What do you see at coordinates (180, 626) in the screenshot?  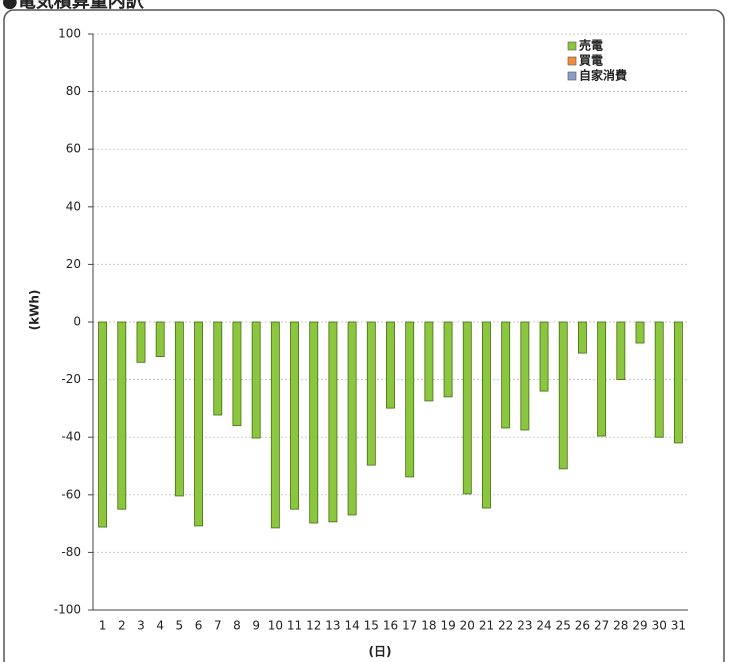 I see `x-tick-label: 5` at bounding box center [180, 626].